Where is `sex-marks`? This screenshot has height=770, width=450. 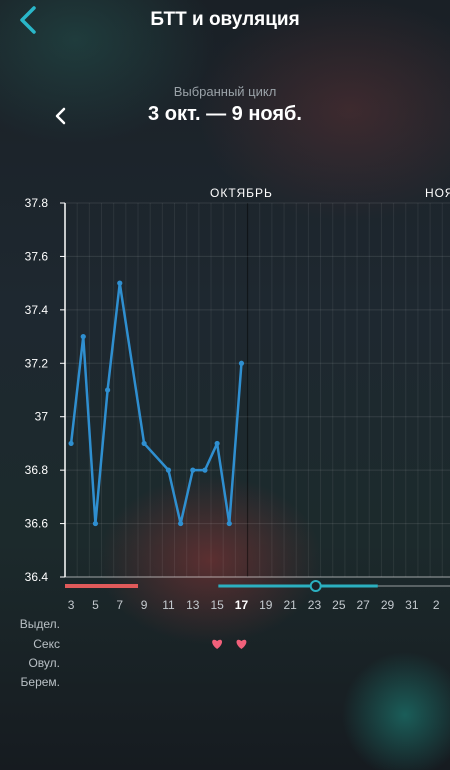
sex-marks is located at coordinates (229, 644).